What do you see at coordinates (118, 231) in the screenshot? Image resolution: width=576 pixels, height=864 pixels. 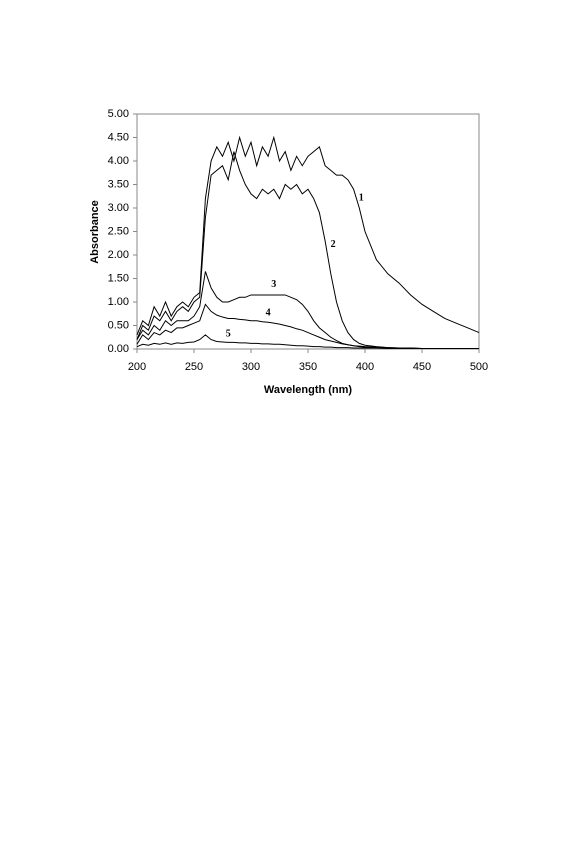 I see `y-tick-label: 2.50` at bounding box center [118, 231].